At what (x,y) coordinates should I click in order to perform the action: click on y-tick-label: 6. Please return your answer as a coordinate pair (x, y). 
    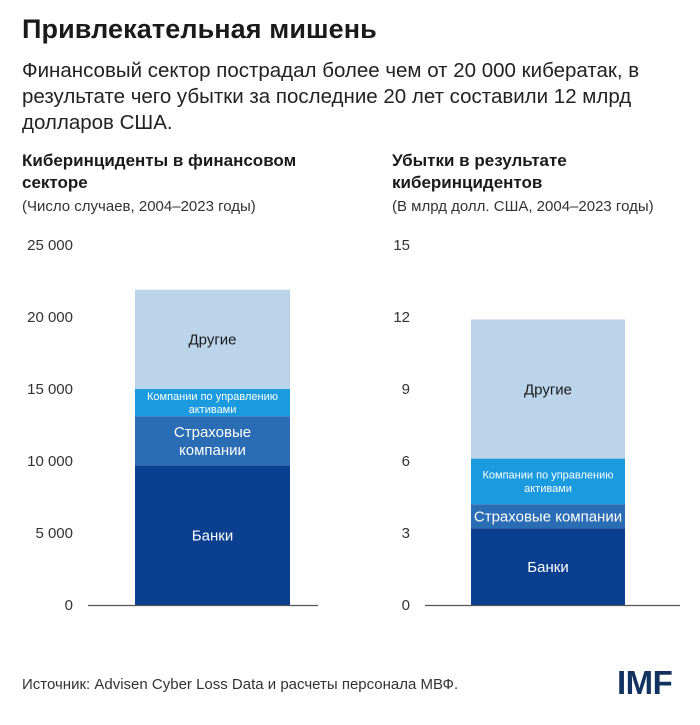
    Looking at the image, I should click on (406, 461).